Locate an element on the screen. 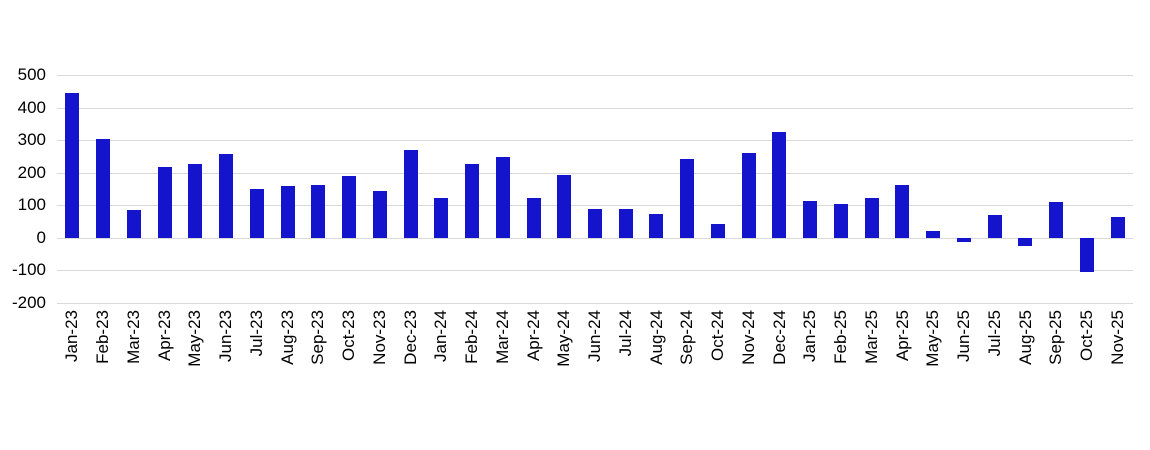 This screenshot has width=1150, height=450. x-tick-label: May-25 is located at coordinates (933, 338).